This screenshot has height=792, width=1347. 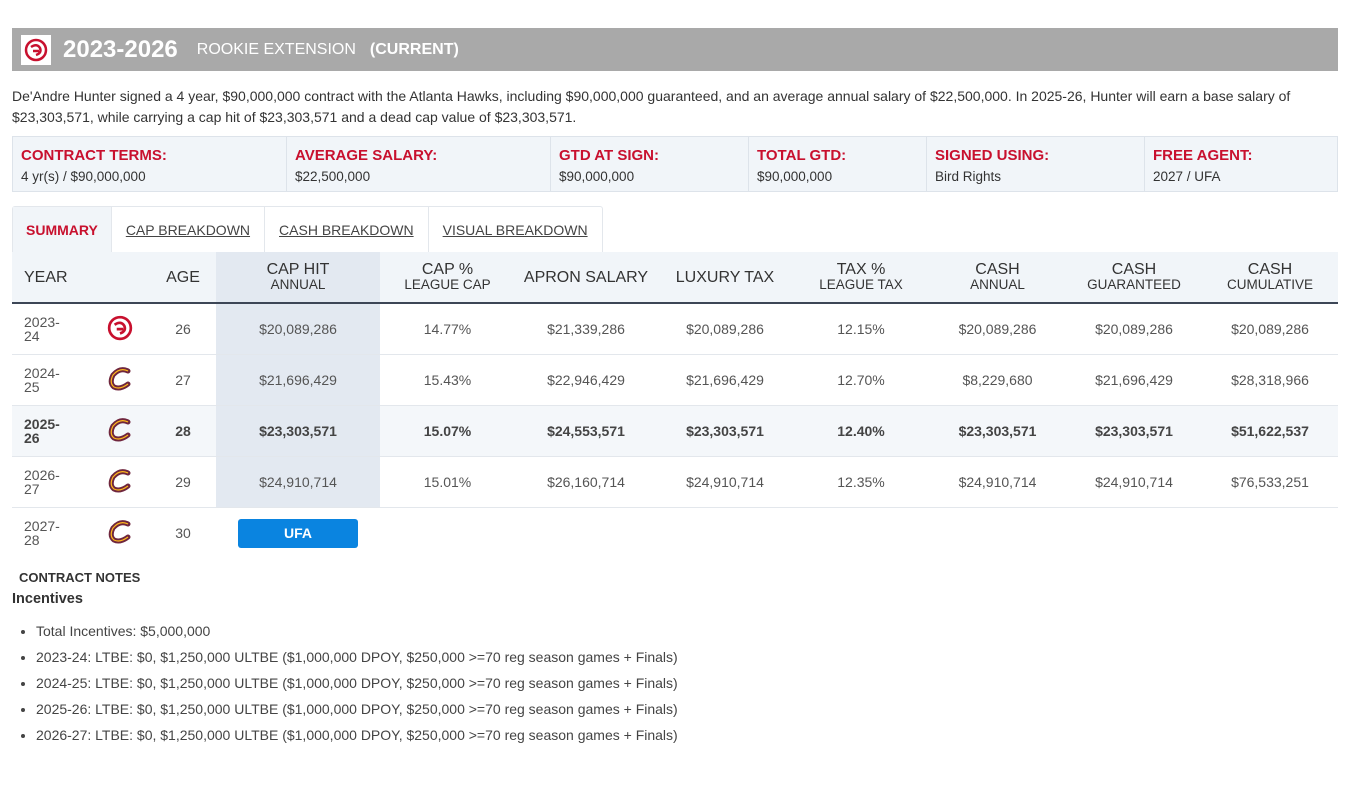 What do you see at coordinates (447, 482) in the screenshot?
I see `cell-cap-pct: 15.01%` at bounding box center [447, 482].